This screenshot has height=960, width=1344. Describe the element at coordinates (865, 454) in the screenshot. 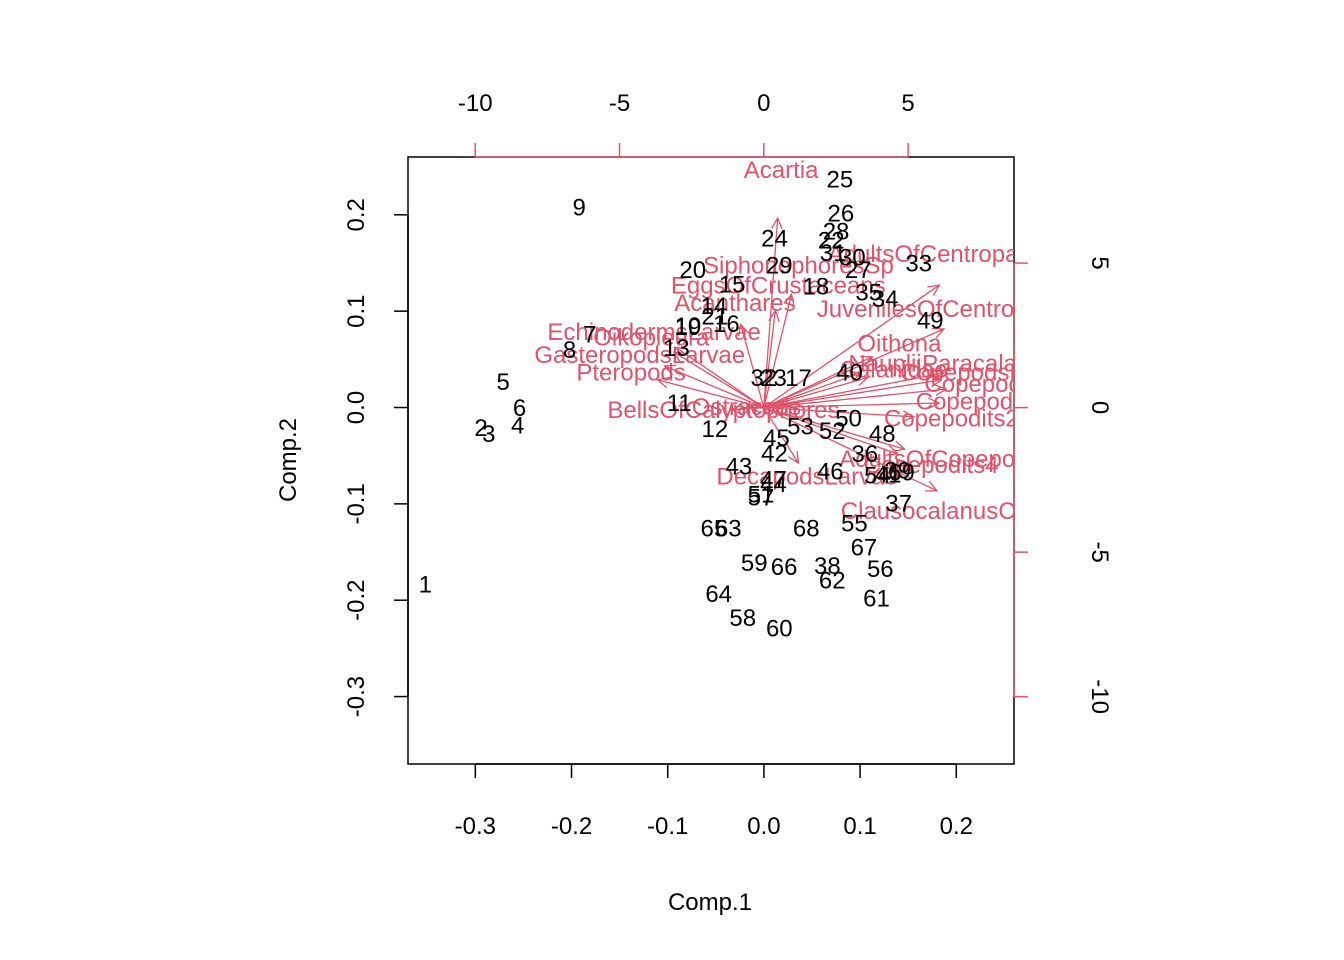

I see `observation-label: 36` at that location.